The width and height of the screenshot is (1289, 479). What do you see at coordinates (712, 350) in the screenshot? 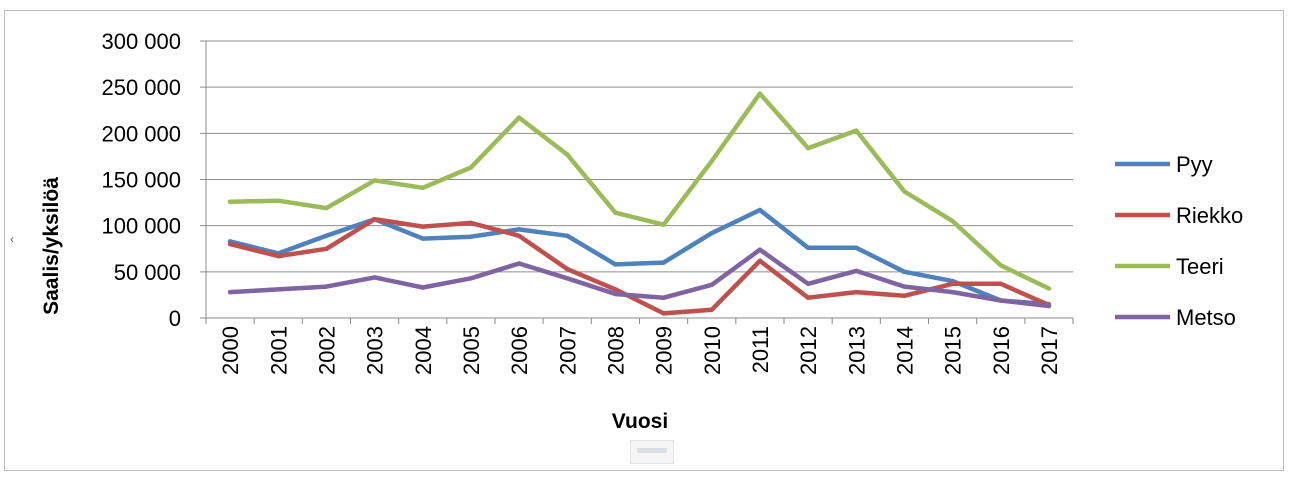
I see `x-tick-label: 2010` at bounding box center [712, 350].